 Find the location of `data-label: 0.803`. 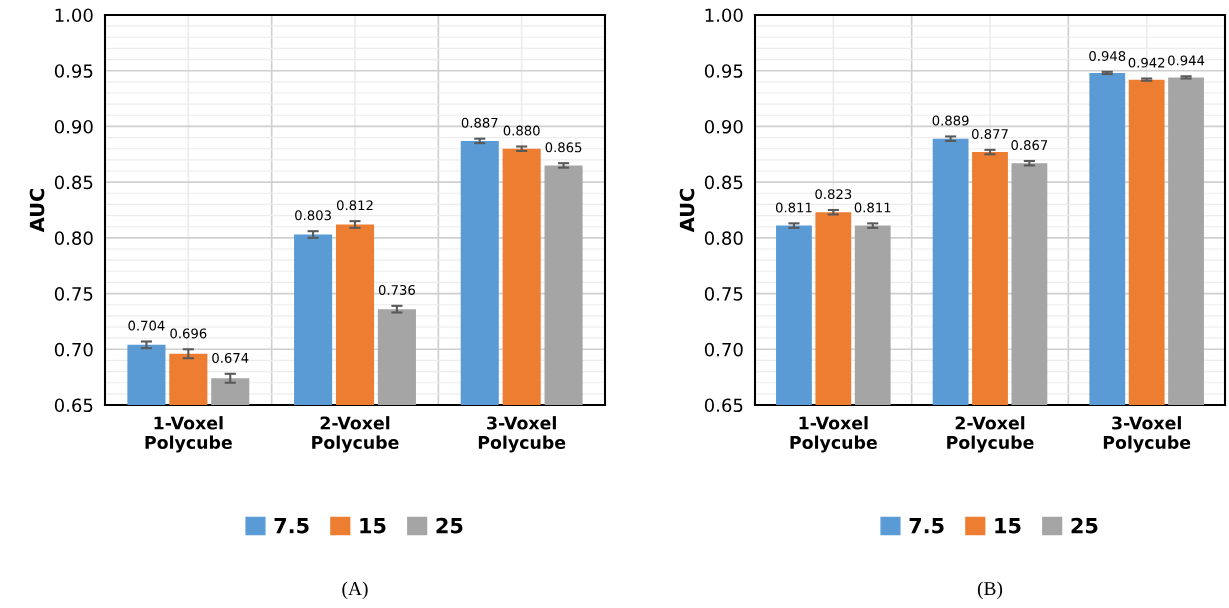

data-label: 0.803 is located at coordinates (313, 215).